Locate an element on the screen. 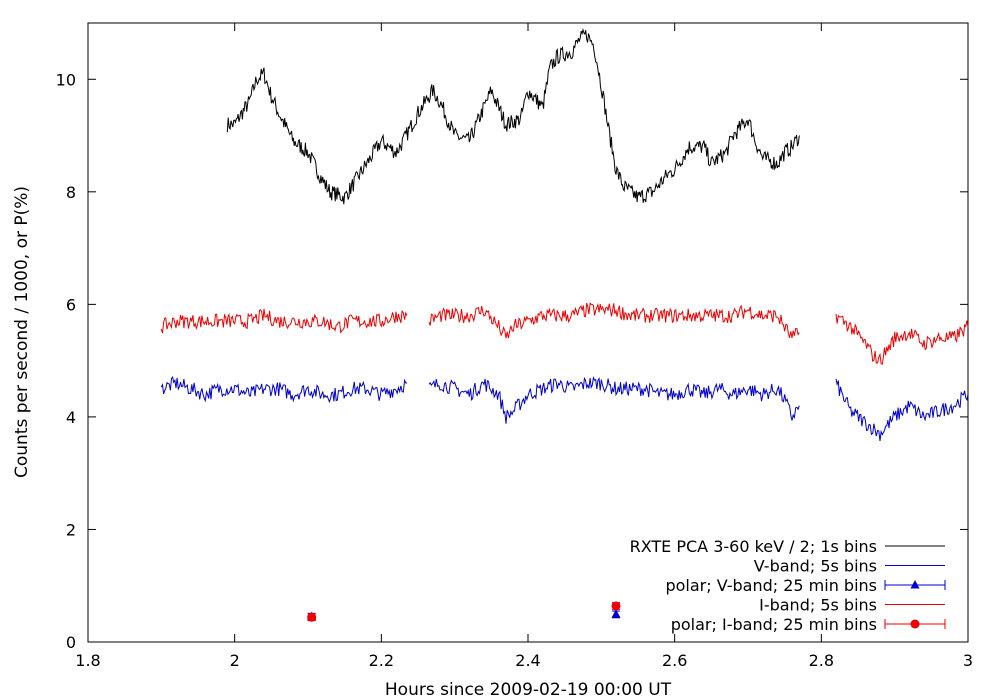 This screenshot has height=700, width=1000. x-axis-title: Hours since 2009-02-19 00:00 UT is located at coordinates (528, 690).